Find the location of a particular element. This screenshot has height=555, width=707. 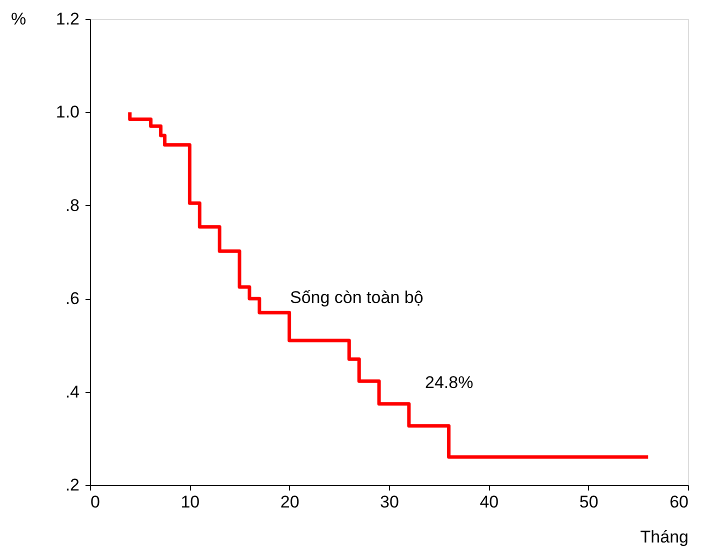

x-tick-label: 20 is located at coordinates (290, 502).